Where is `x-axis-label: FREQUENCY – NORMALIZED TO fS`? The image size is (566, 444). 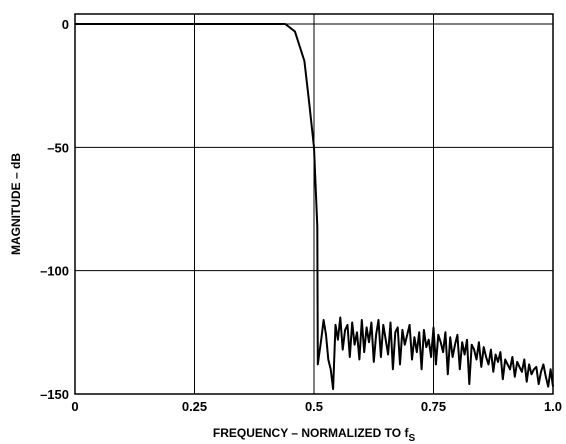
x-axis-label: FREQUENCY – NORMALIZED TO fS is located at coordinates (314, 435).